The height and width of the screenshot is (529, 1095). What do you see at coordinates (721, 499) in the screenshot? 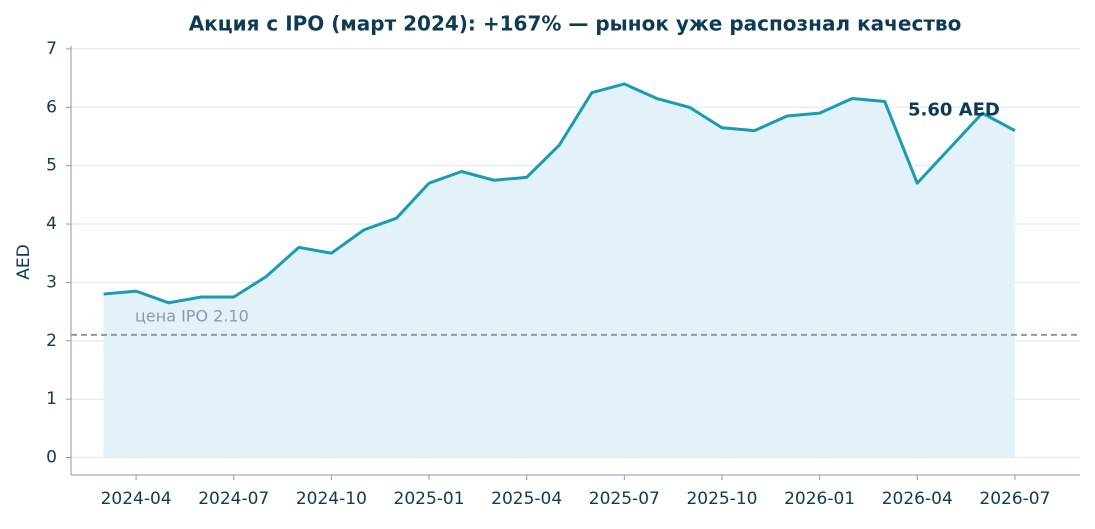
I see `x-tick-label: 2025-10` at bounding box center [721, 499].